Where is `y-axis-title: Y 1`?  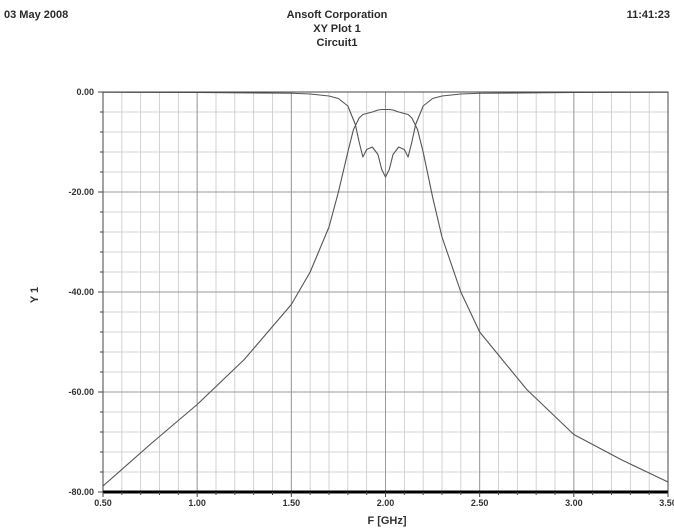 y-axis-title: Y 1 is located at coordinates (35, 295).